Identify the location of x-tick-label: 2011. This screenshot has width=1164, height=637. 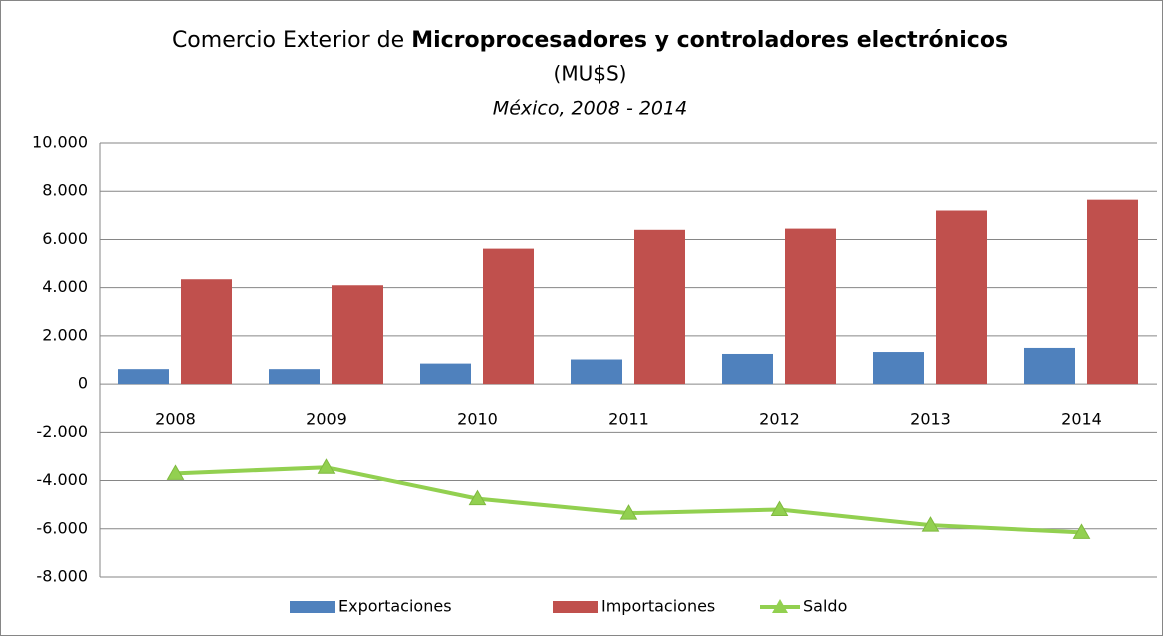
(628, 419).